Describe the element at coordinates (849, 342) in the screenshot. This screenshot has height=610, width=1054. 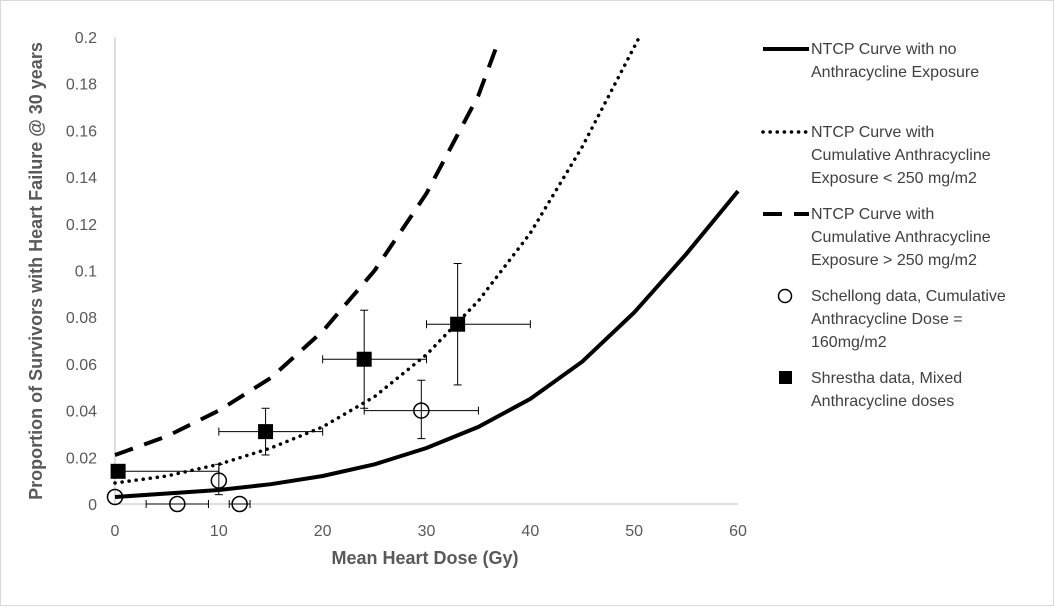
I see `legend-label: 160mg/m2` at that location.